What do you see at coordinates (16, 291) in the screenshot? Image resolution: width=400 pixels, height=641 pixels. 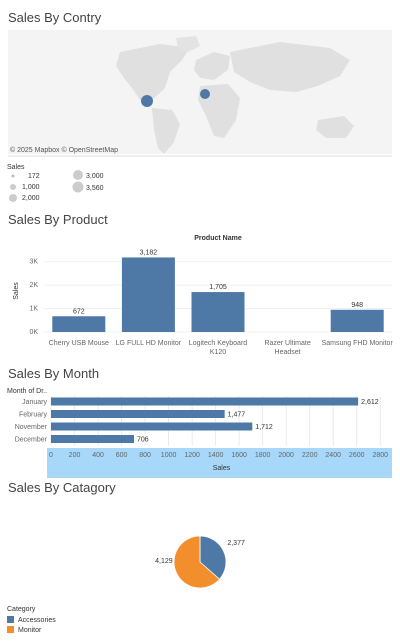 I see `product-y-axis-label: Sales` at bounding box center [16, 291].